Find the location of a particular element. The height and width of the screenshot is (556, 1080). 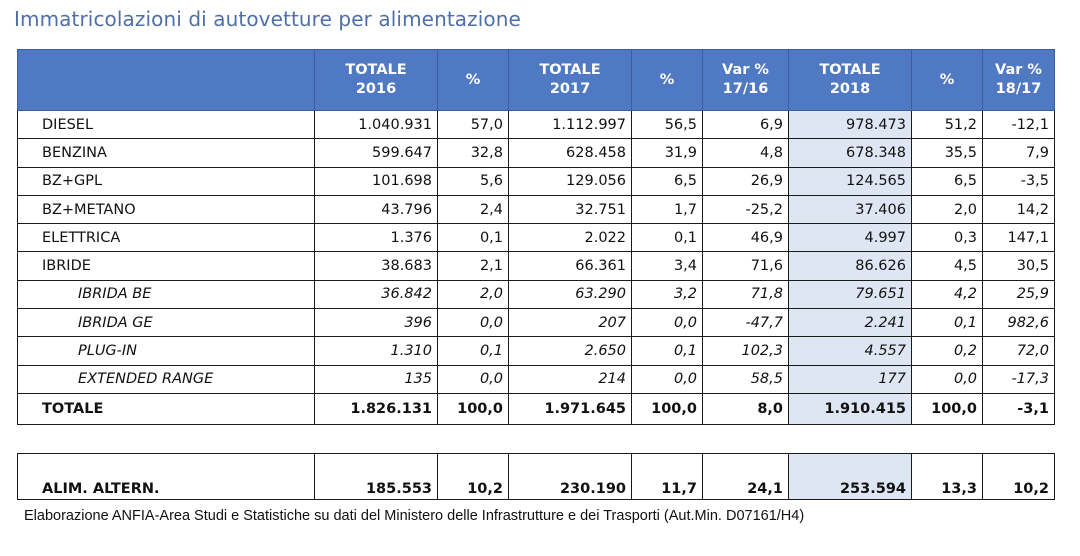

cell-var-17-16: -25,2 is located at coordinates (745, 209).